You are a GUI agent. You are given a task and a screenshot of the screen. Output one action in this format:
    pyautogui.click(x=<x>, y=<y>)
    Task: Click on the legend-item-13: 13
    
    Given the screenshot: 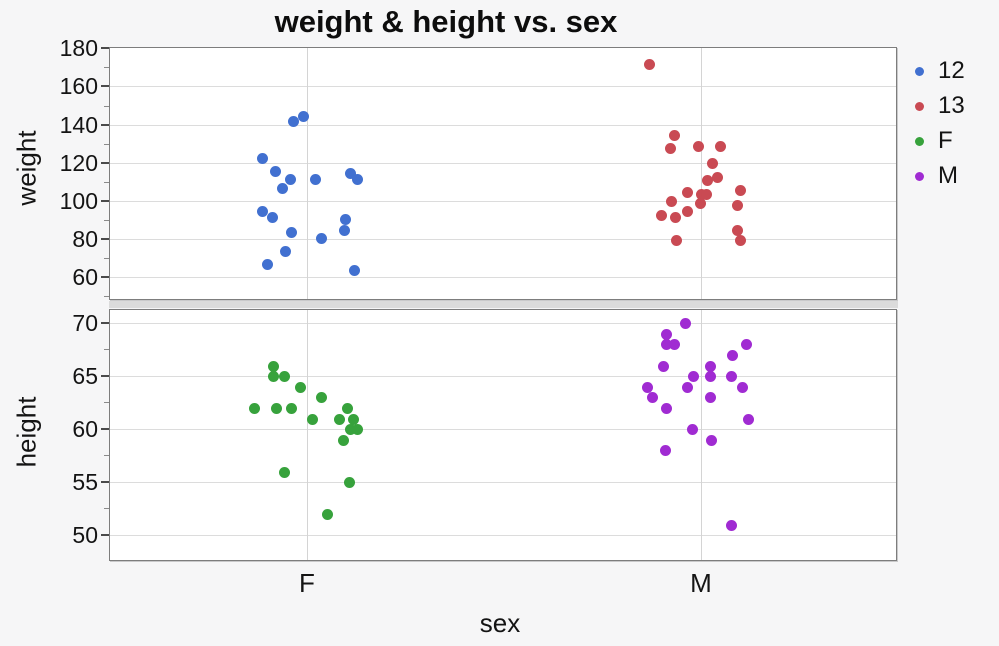 What is the action you would take?
    pyautogui.click(x=952, y=106)
    